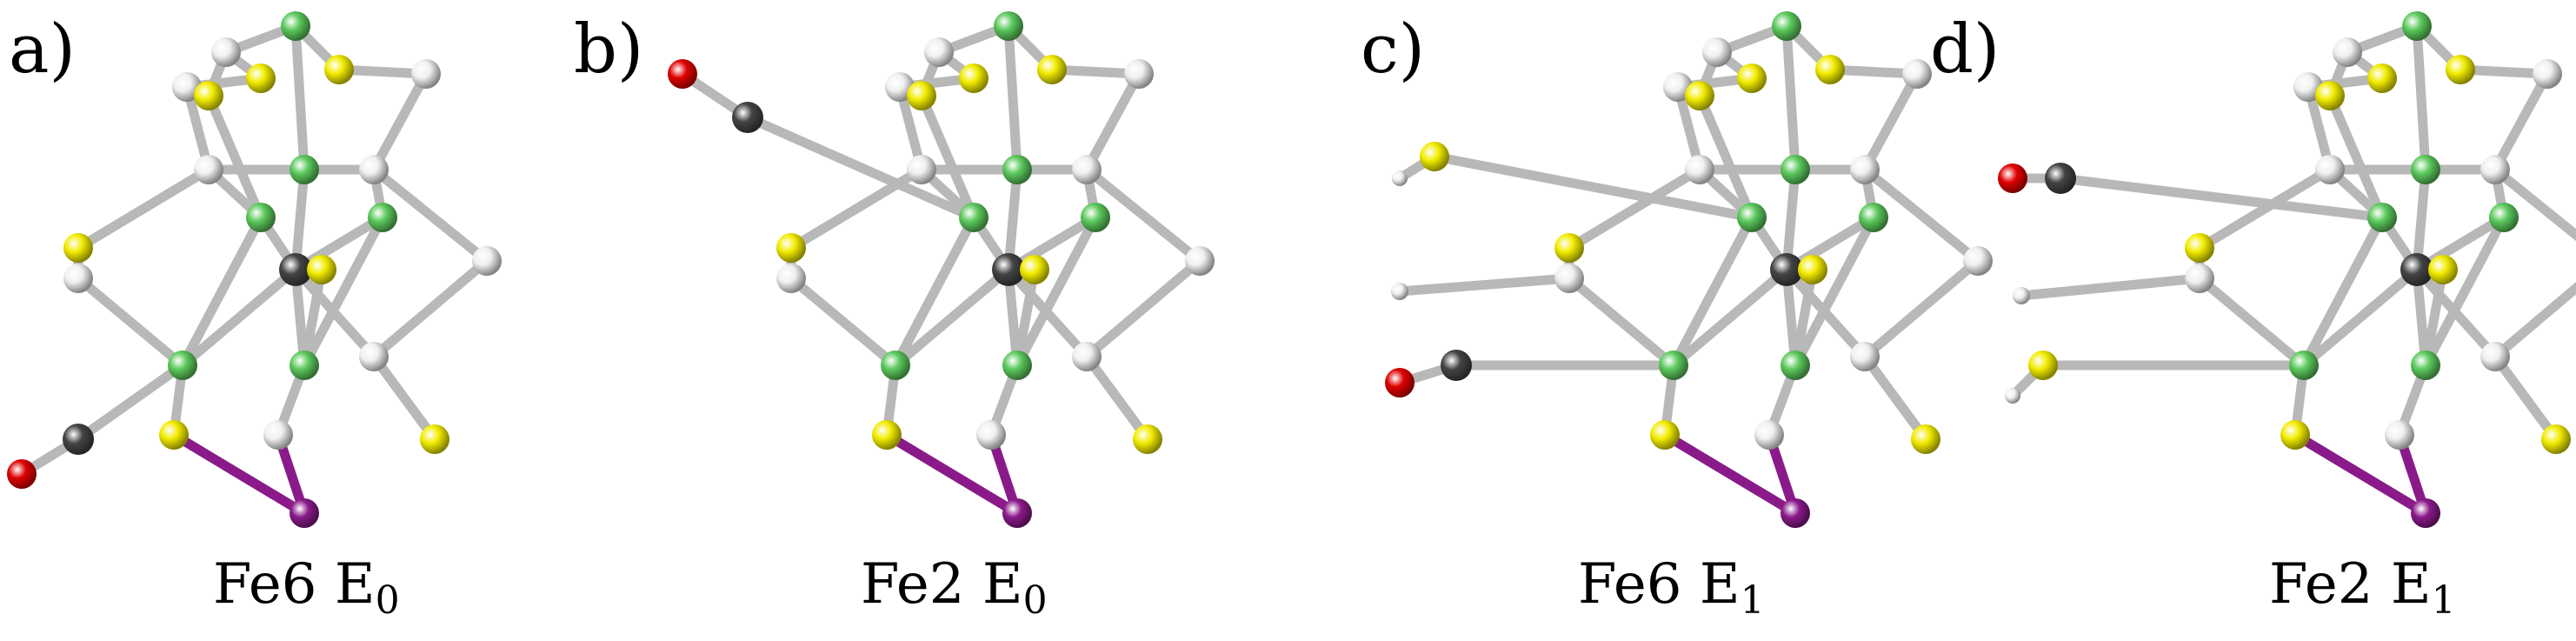 This screenshot has width=2576, height=641. What do you see at coordinates (1393, 49) in the screenshot?
I see `panel-label: c)` at bounding box center [1393, 49].